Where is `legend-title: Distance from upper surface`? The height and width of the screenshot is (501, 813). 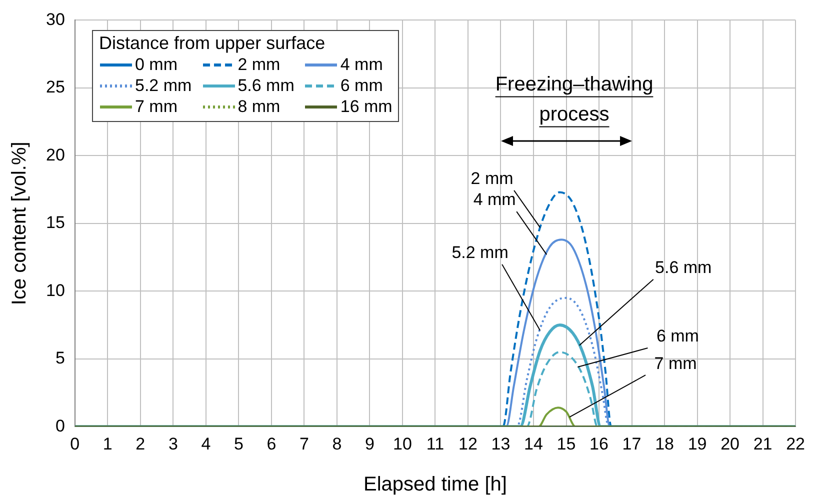
legend-title: Distance from upper surface is located at coordinates (212, 43).